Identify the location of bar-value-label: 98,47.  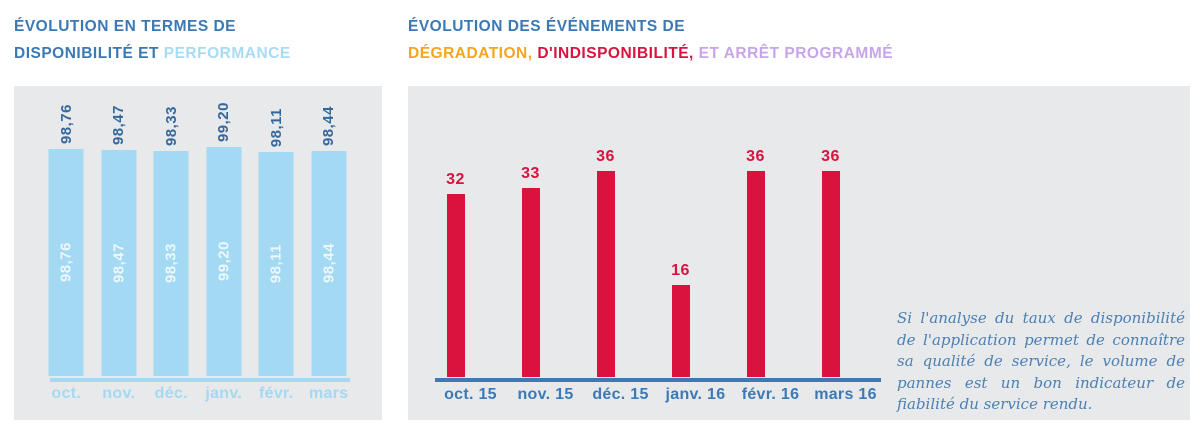
(119, 124).